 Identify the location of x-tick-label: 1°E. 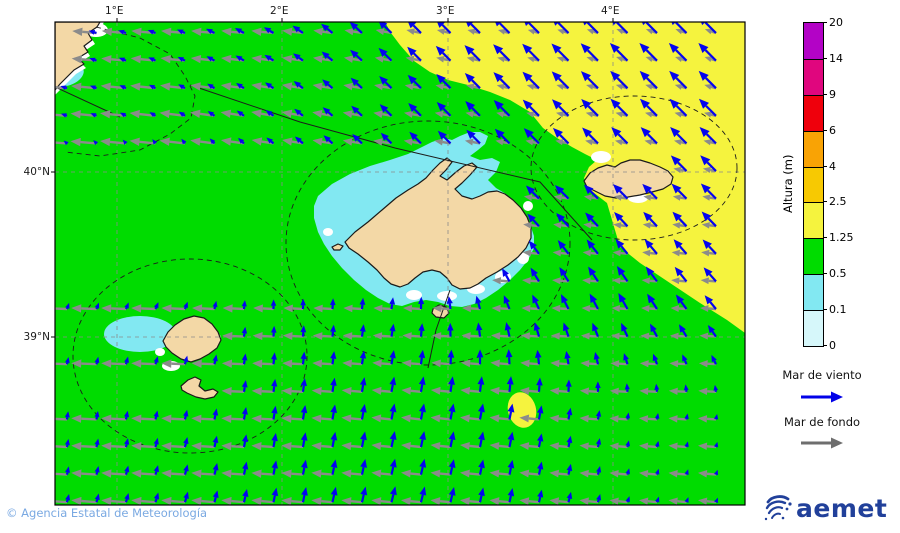
(114, 11).